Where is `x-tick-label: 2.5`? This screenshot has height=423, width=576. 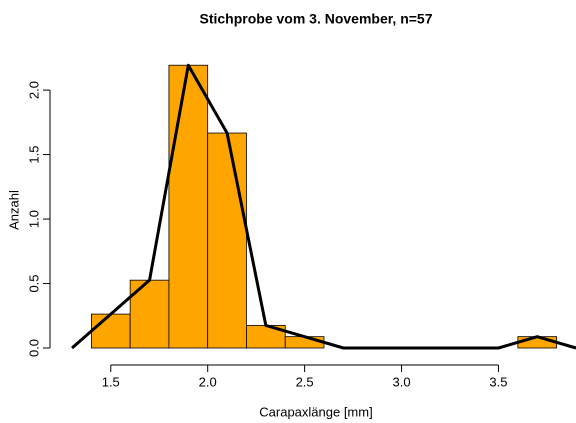
x-tick-label: 2.5 is located at coordinates (305, 381).